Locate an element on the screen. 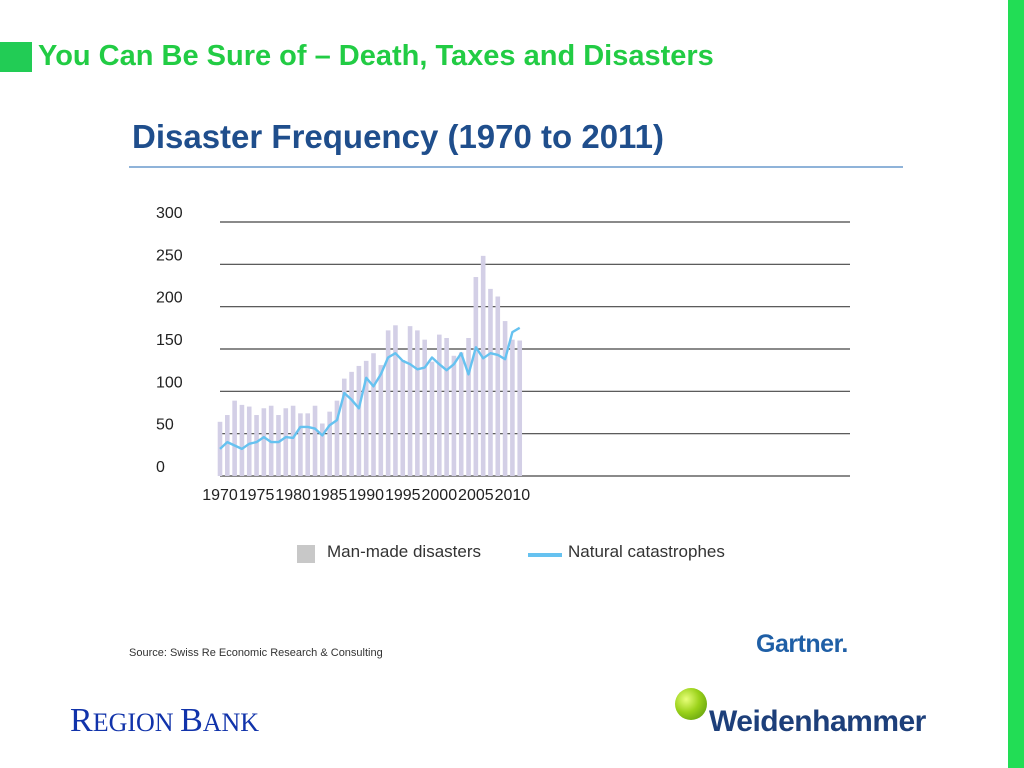 The width and height of the screenshot is (1024, 768). bar-1986 is located at coordinates (337, 438).